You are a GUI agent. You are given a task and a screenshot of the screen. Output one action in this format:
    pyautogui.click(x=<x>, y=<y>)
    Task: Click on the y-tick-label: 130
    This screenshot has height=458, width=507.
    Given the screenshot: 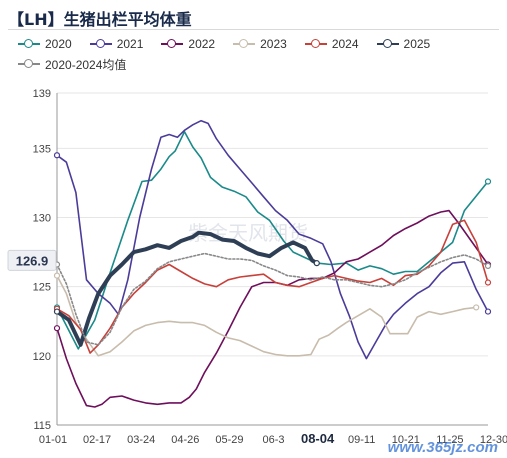 What is the action you would take?
    pyautogui.click(x=42, y=219)
    